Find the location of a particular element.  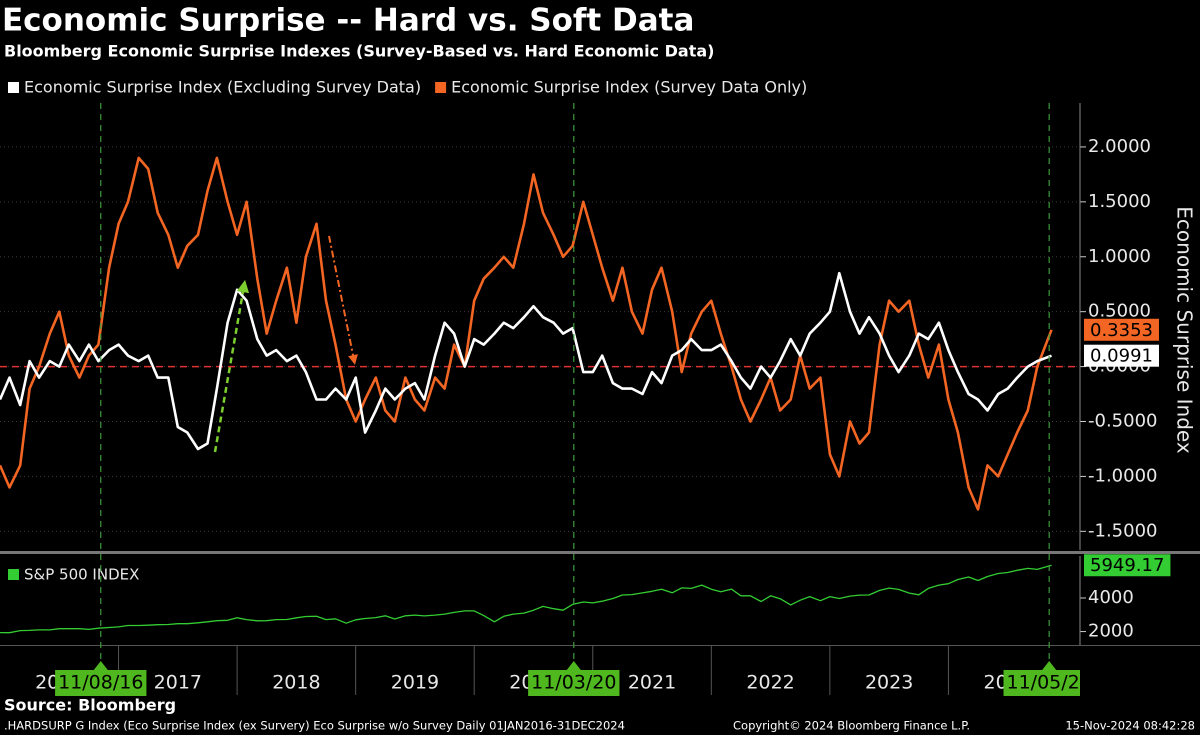

last-value: 0.0991 is located at coordinates (1121, 355).